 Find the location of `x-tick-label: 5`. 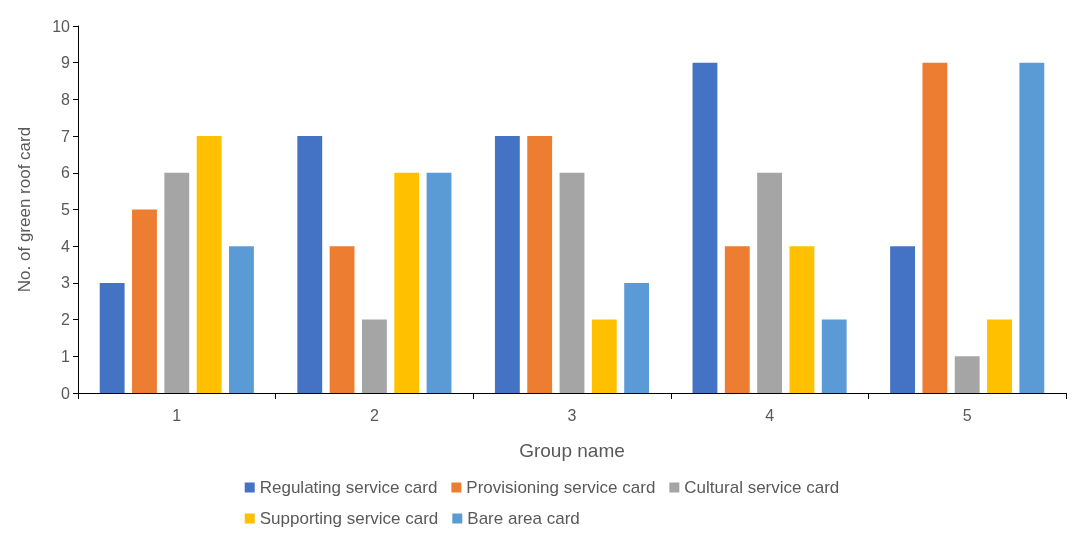

x-tick-label: 5 is located at coordinates (967, 415).